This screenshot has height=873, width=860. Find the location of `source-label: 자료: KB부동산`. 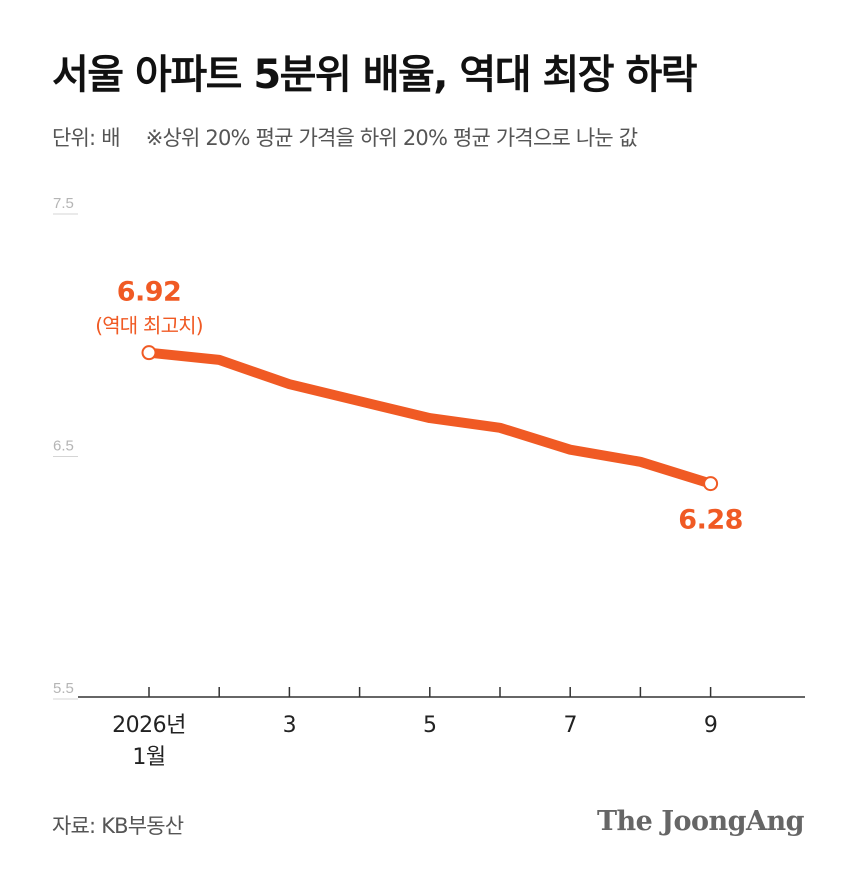

source-label: 자료: KB부동산 is located at coordinates (118, 826).